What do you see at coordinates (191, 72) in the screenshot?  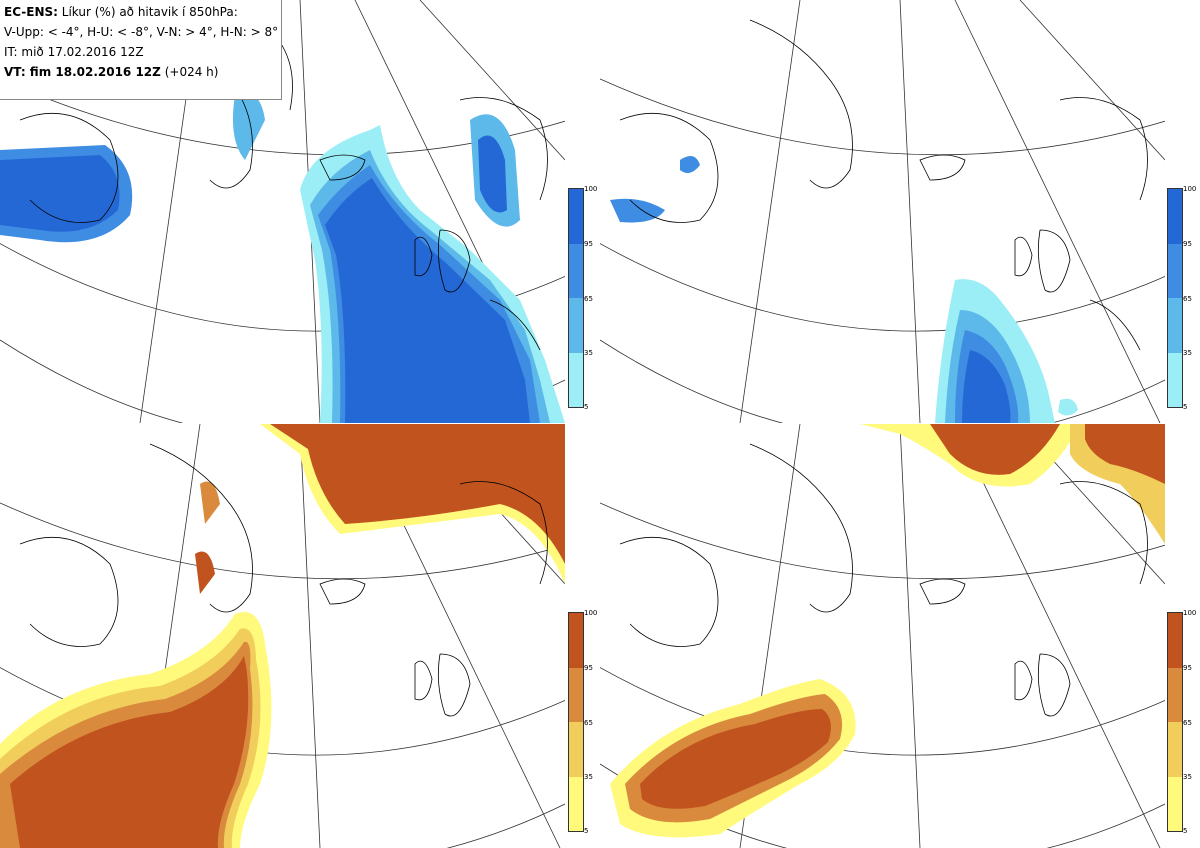 I see `lead-time: (+024 h)` at bounding box center [191, 72].